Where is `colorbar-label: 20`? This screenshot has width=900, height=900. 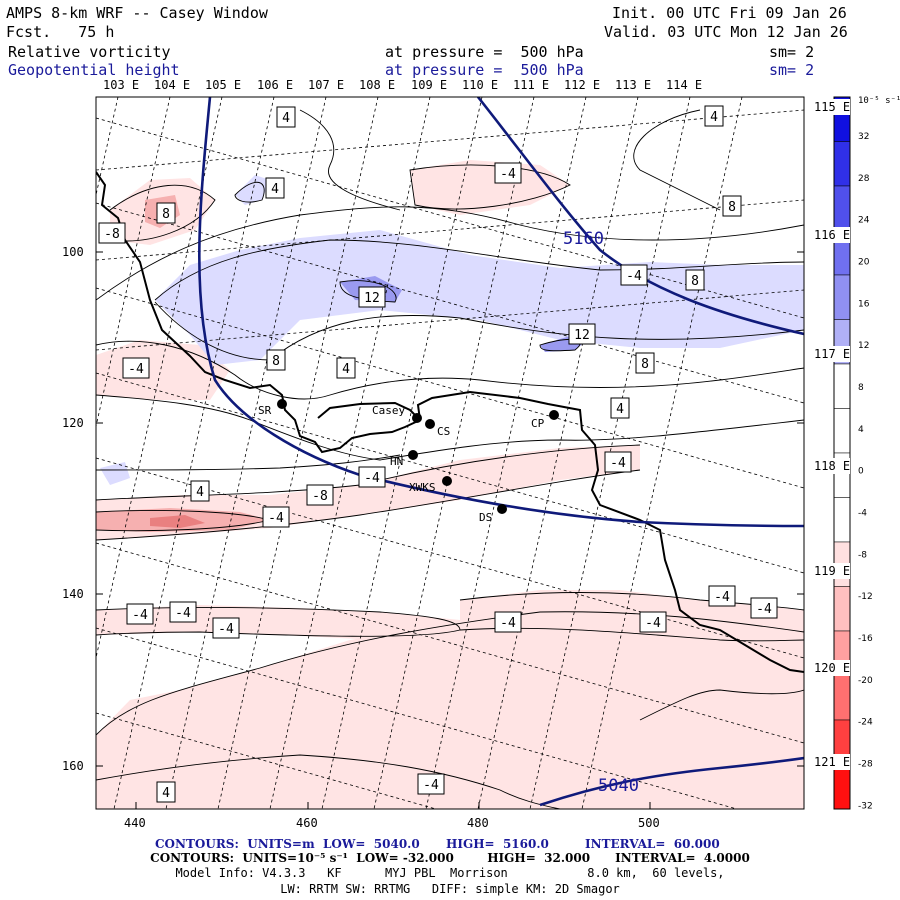 colorbar-label: 20 is located at coordinates (864, 262).